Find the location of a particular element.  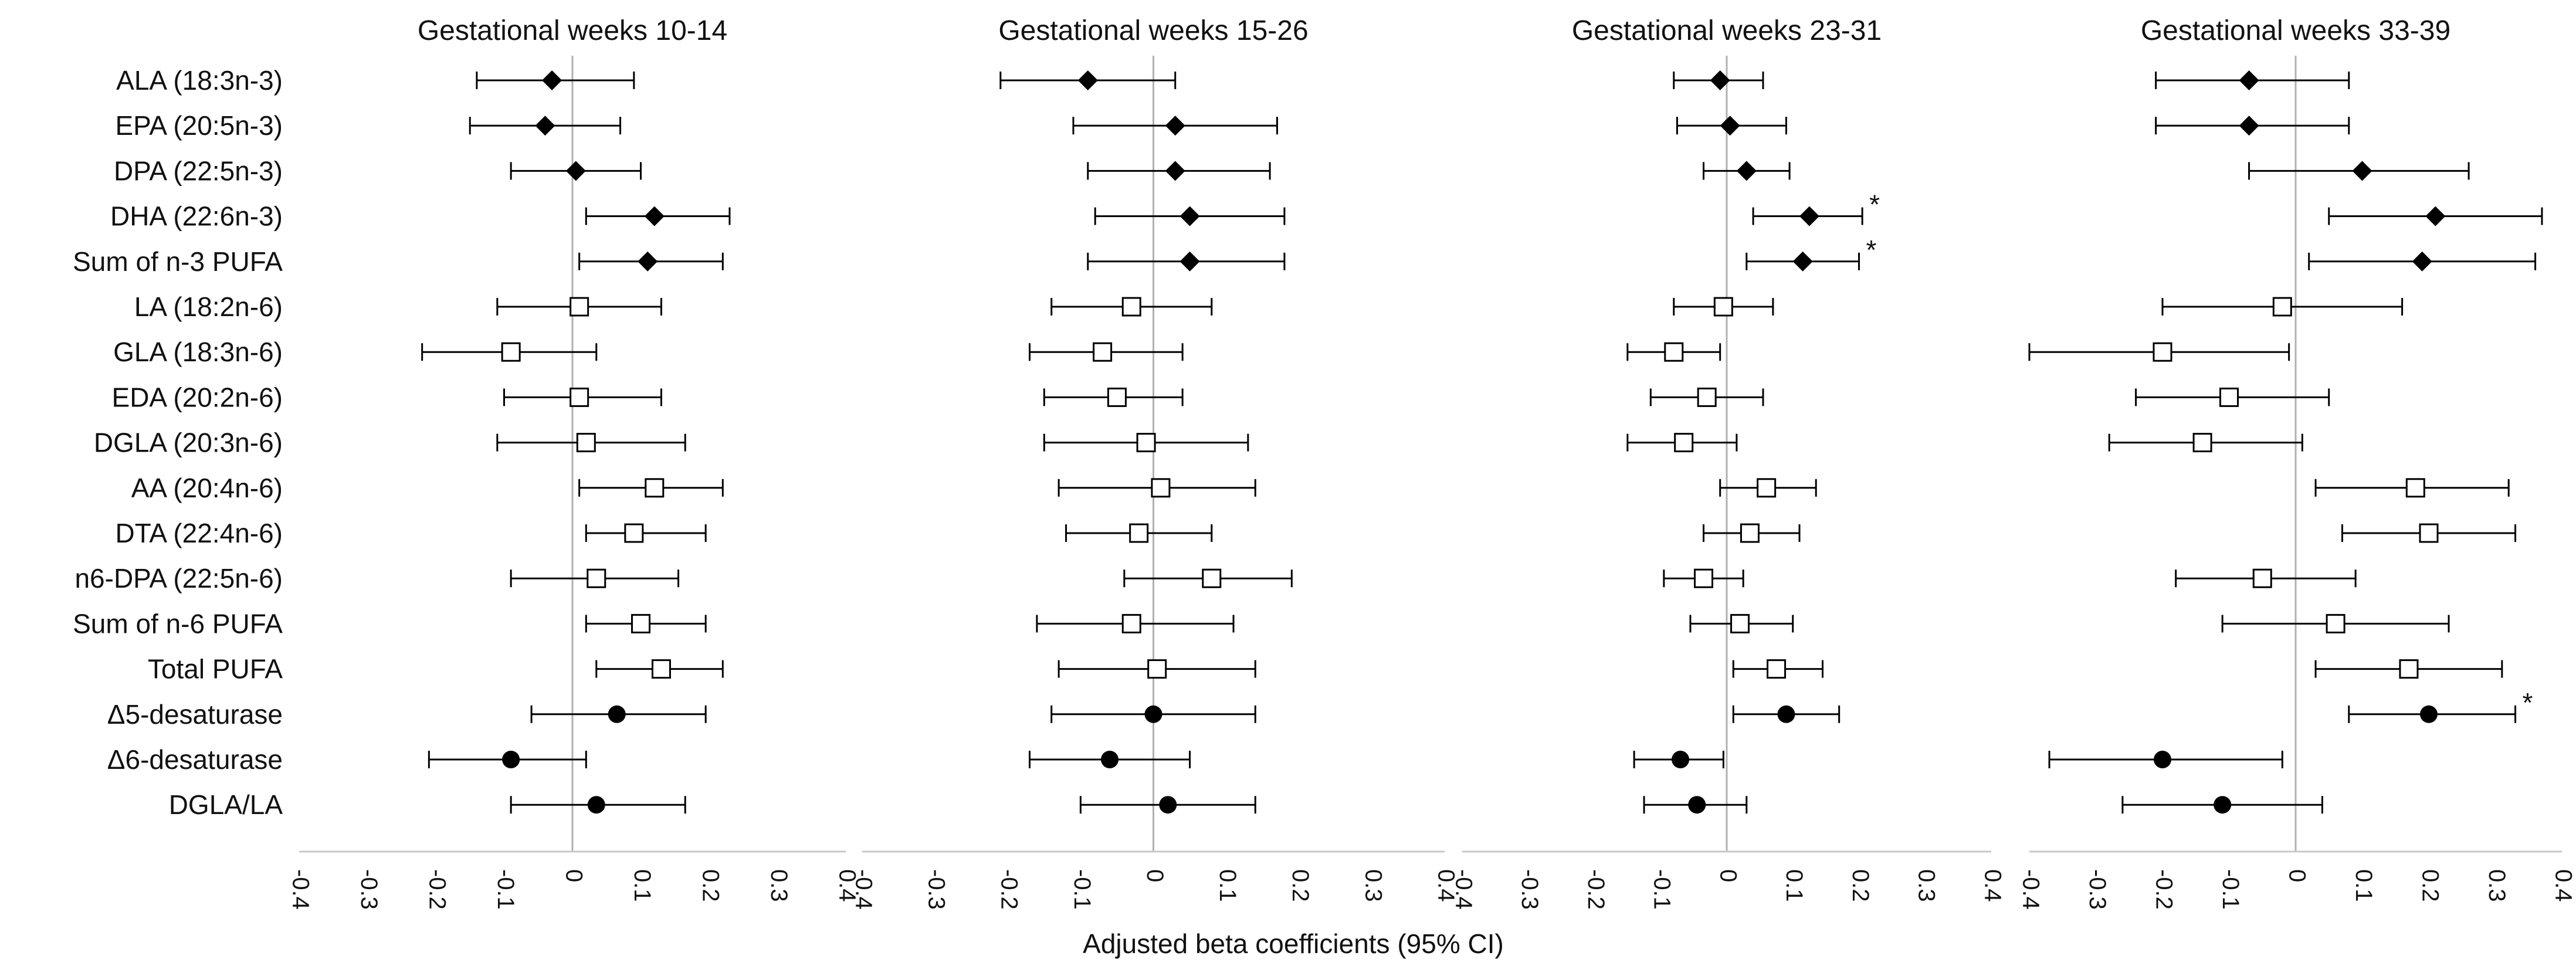

row-label: Total PUFA is located at coordinates (216, 669).